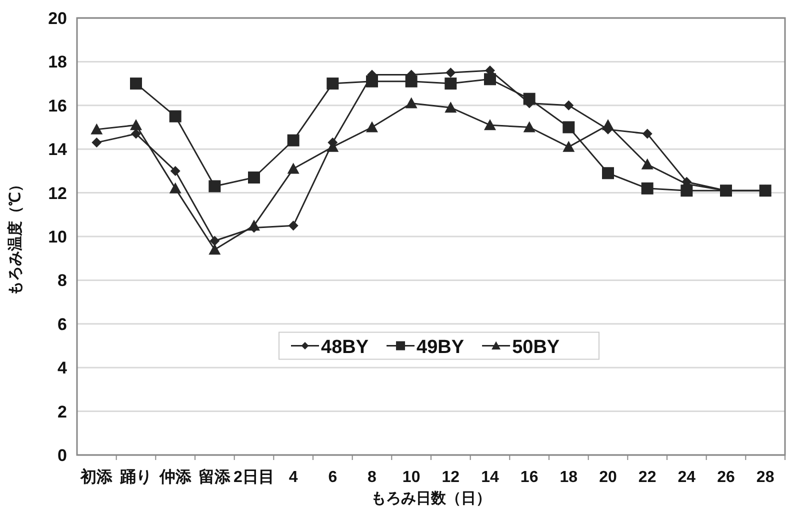  What do you see at coordinates (293, 477) in the screenshot?
I see `x-tick-label: 4` at bounding box center [293, 477].